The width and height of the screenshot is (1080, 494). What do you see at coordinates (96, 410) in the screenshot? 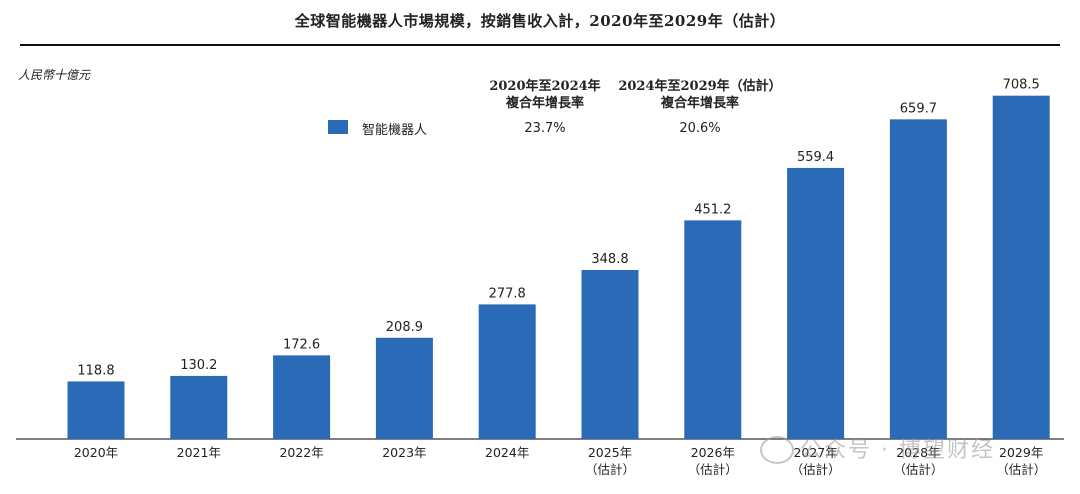
I see `bar-2020年` at bounding box center [96, 410].